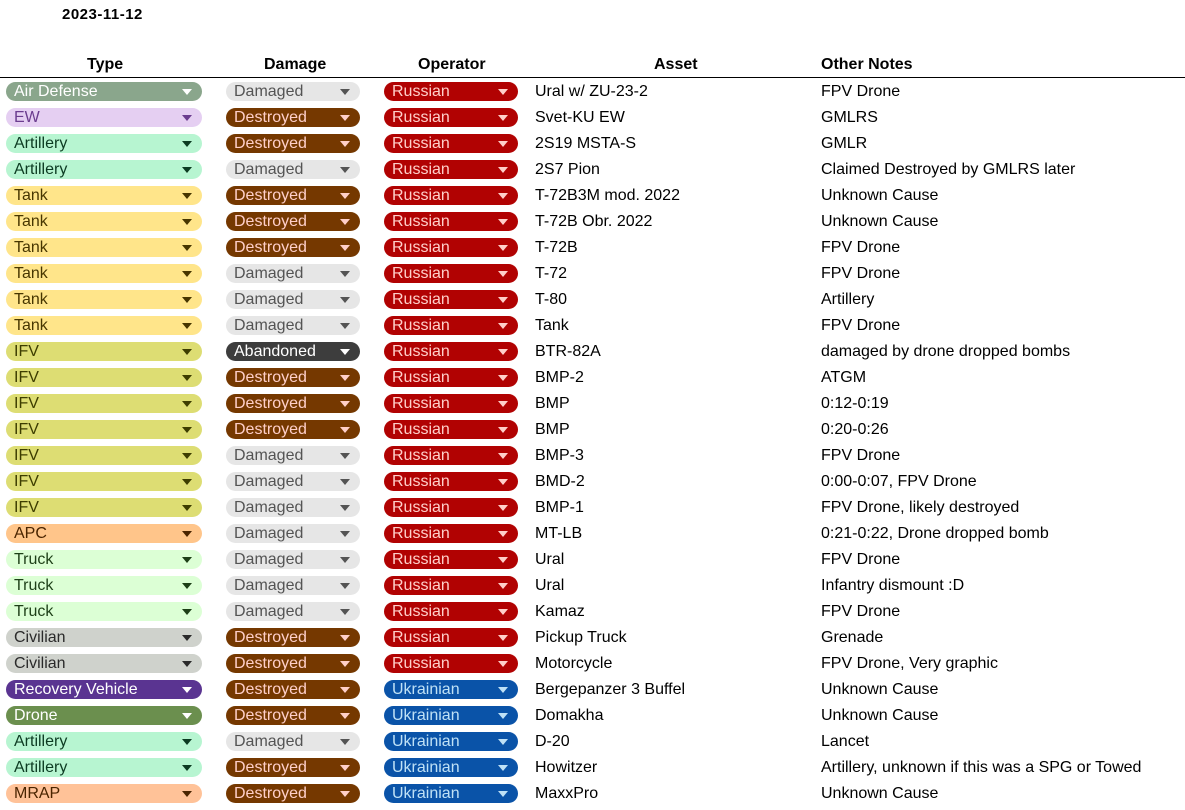 The height and width of the screenshot is (810, 1185). I want to click on table-row: IFV Destroyed Russian BMP 0:20-0:26, so click(592, 430).